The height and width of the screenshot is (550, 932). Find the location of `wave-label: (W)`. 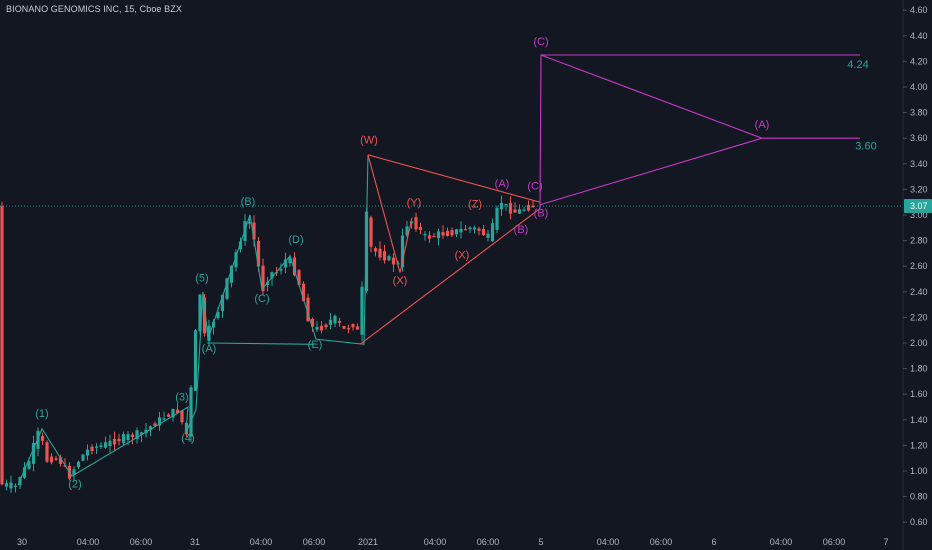

wave-label: (W) is located at coordinates (369, 140).